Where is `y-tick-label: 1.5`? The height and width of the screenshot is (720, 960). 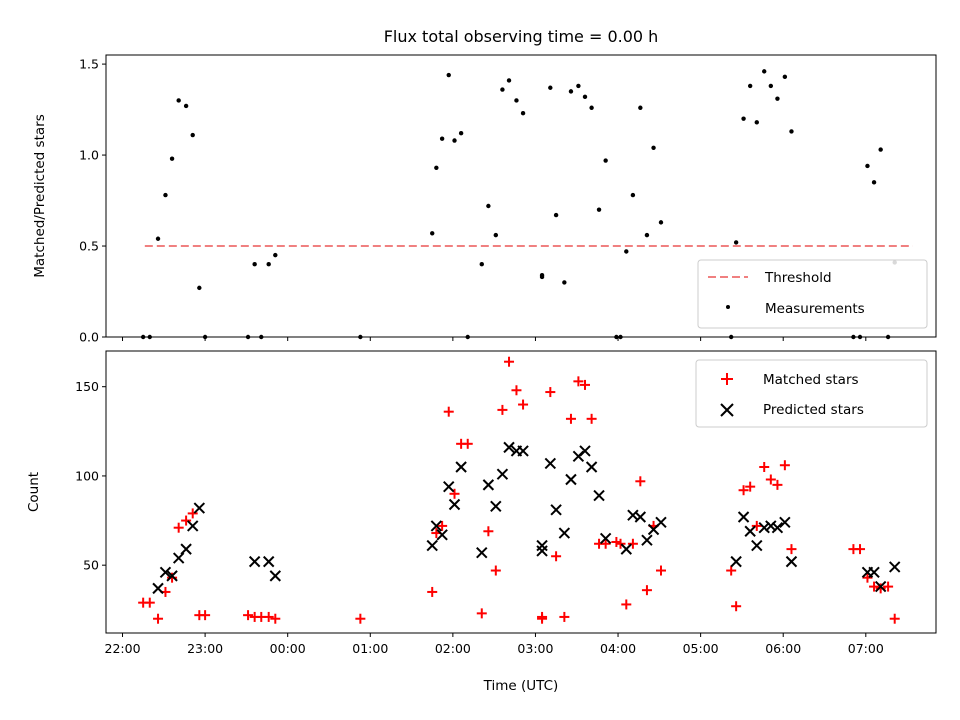 y-tick-label: 1.5 is located at coordinates (89, 64).